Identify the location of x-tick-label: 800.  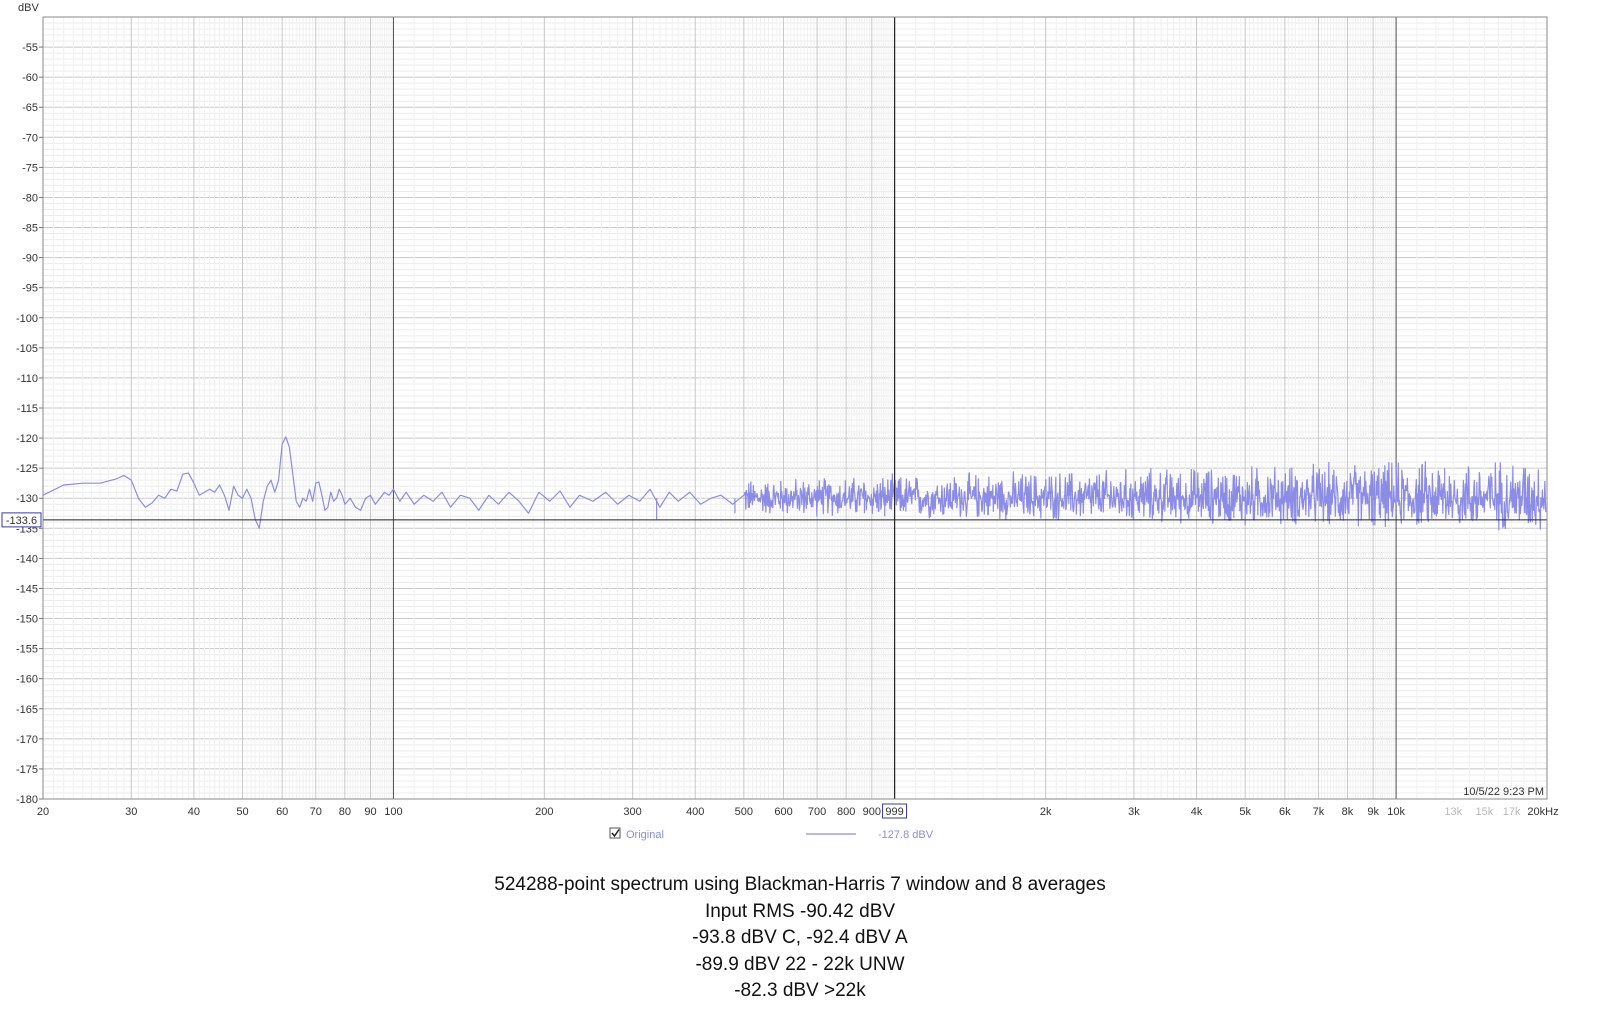
(846, 812).